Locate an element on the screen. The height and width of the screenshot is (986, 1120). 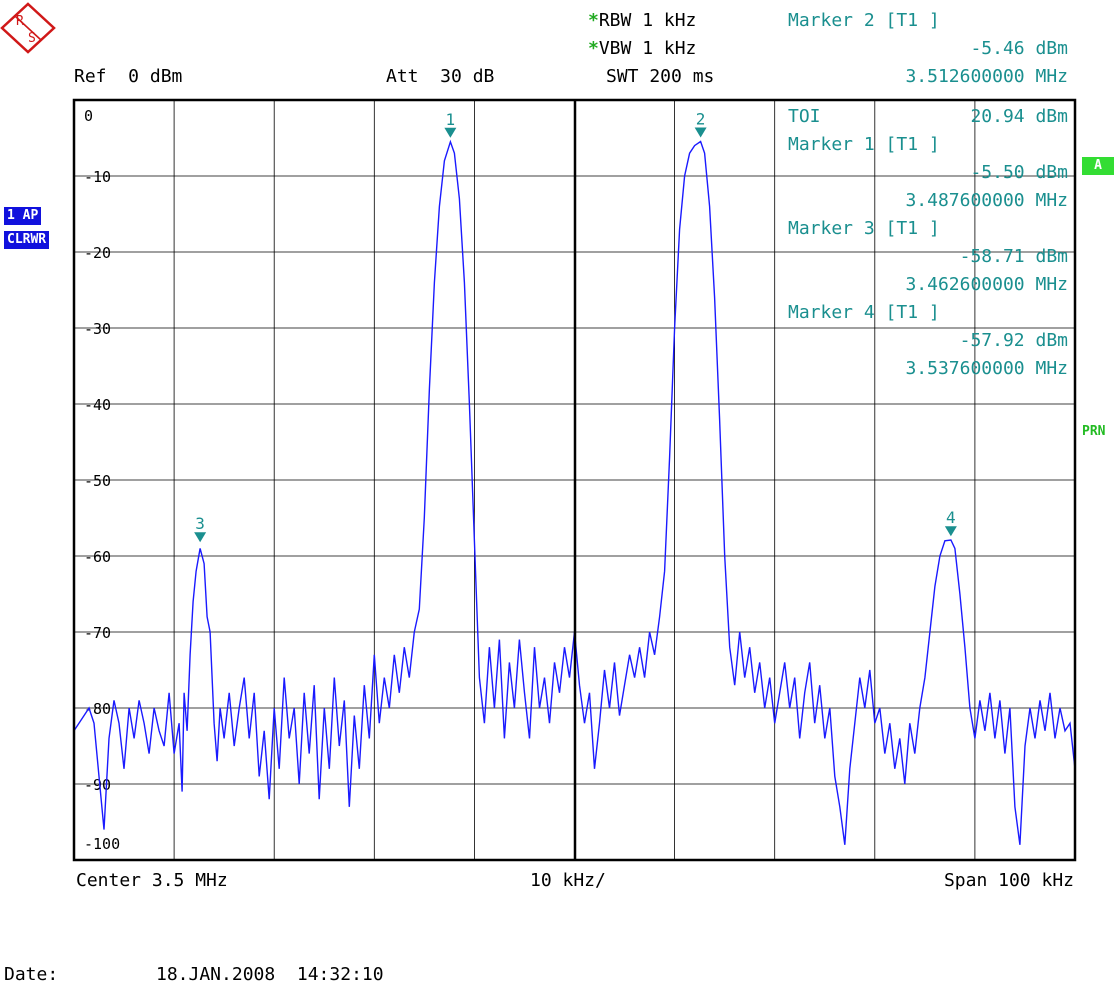
y-tick-label: -100 is located at coordinates (102, 844).